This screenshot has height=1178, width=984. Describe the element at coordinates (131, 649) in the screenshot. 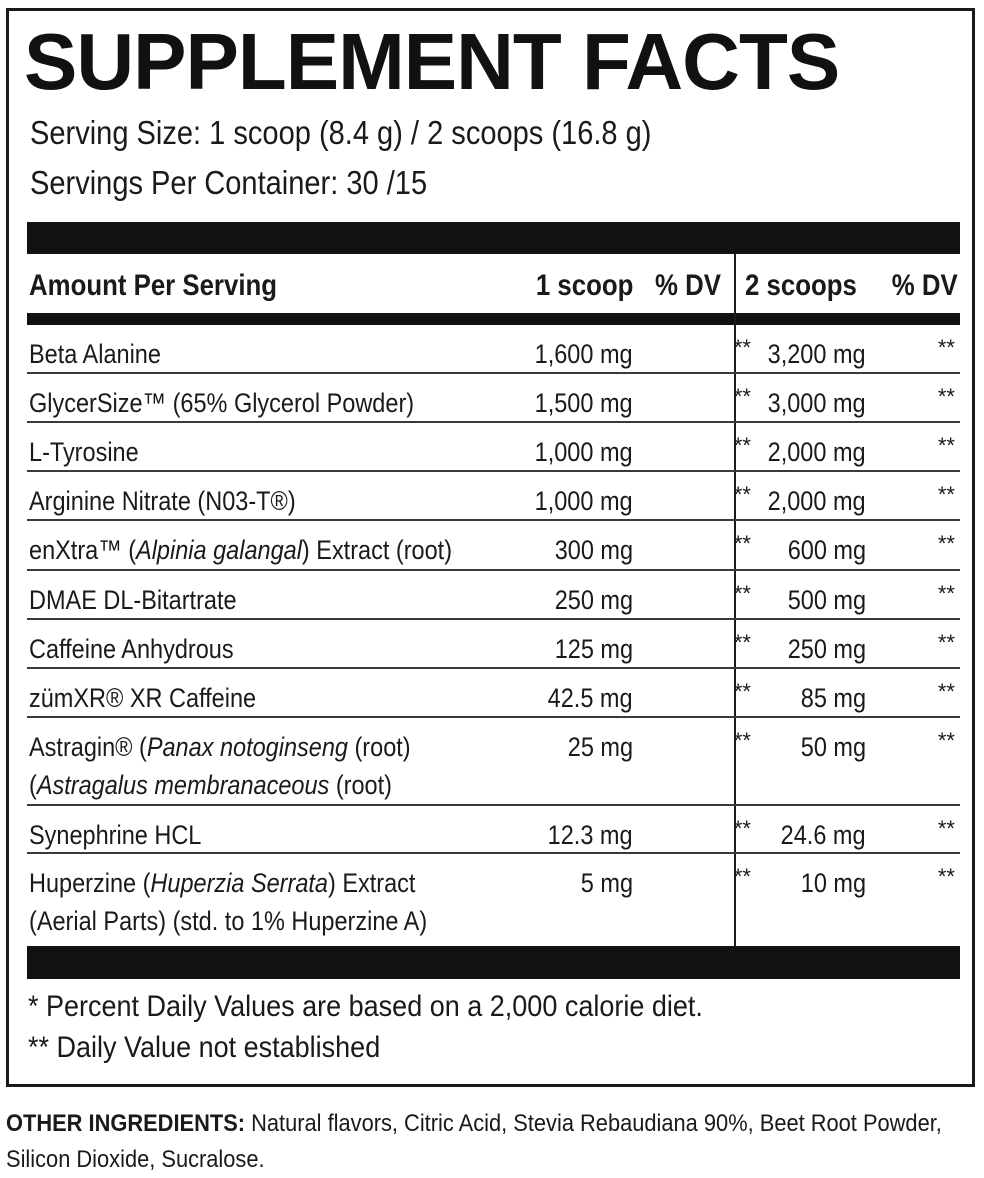

I see `ingredient-name: Caffeine Anhydrous` at that location.